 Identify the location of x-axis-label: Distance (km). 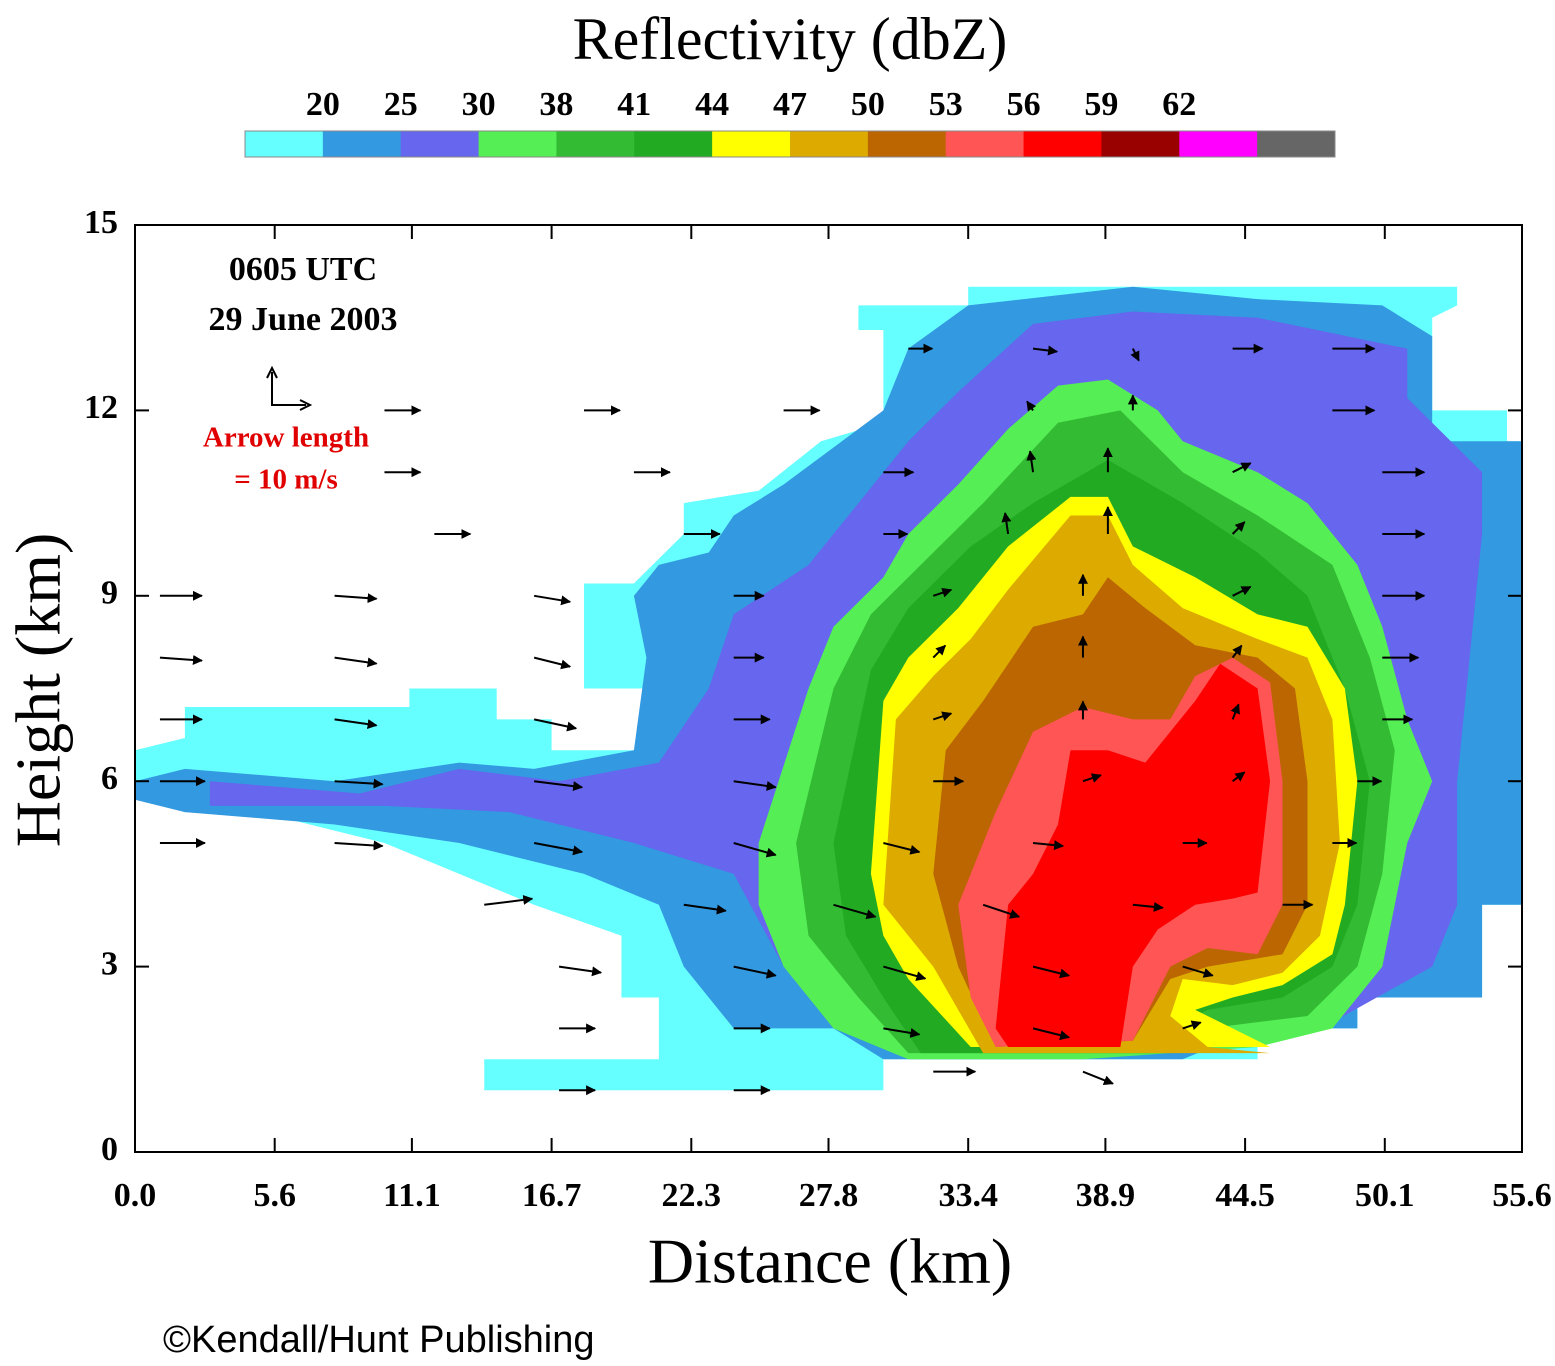
(830, 1261).